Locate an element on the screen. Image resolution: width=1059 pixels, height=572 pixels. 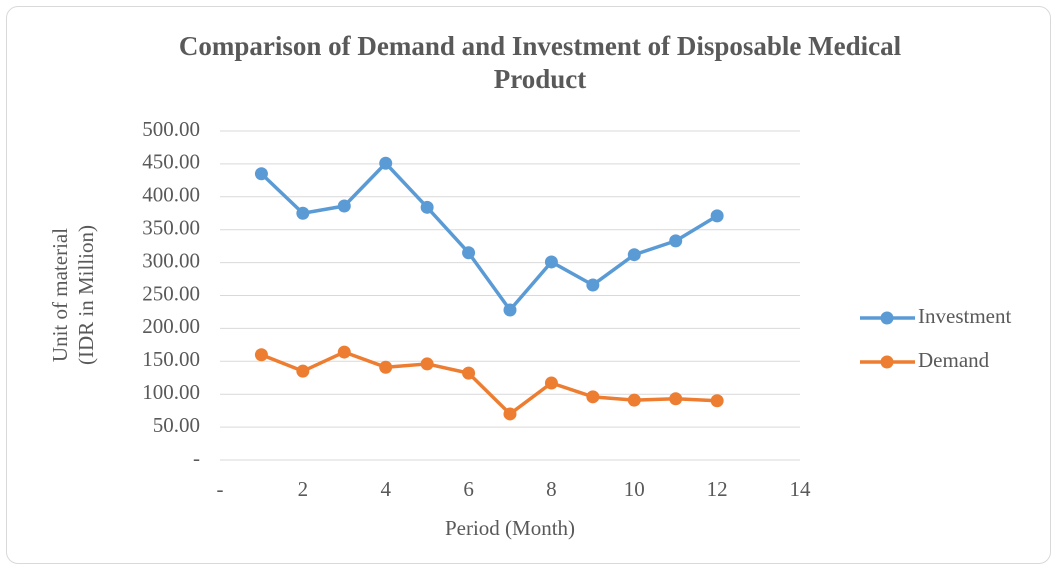
x-tick-label: 6 is located at coordinates (468, 489).